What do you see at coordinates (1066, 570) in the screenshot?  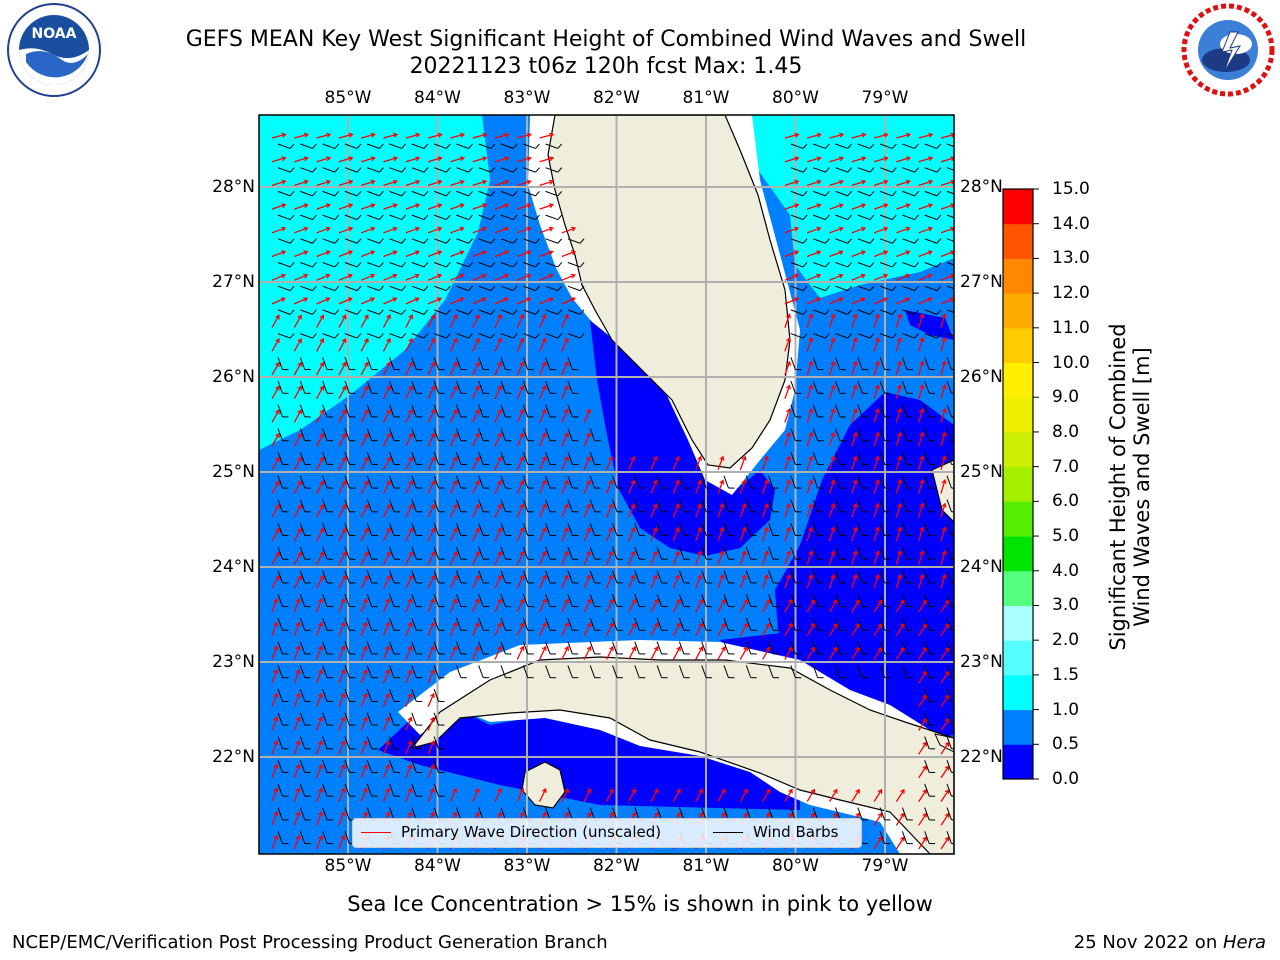 I see `colorbar-tick-label: 4.0` at bounding box center [1066, 570].